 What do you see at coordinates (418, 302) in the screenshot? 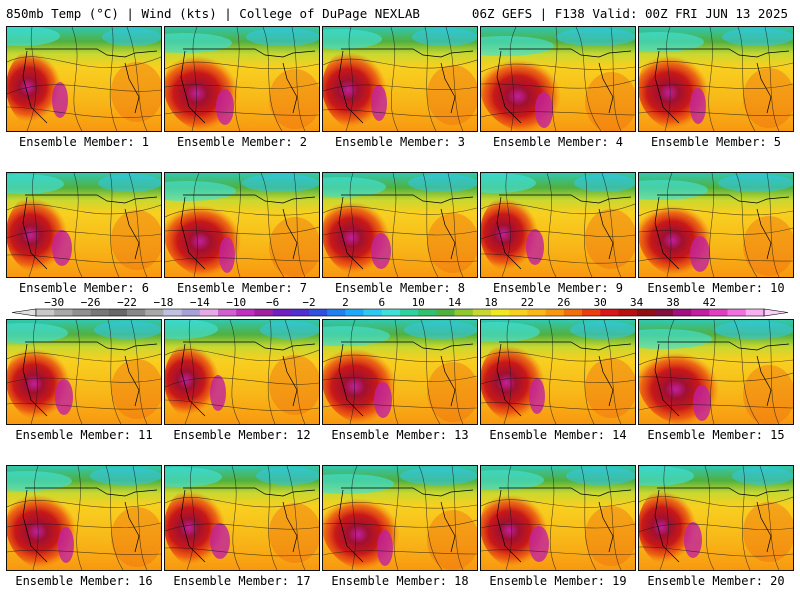
I see `colorbar-tick-label: 10` at bounding box center [418, 302].